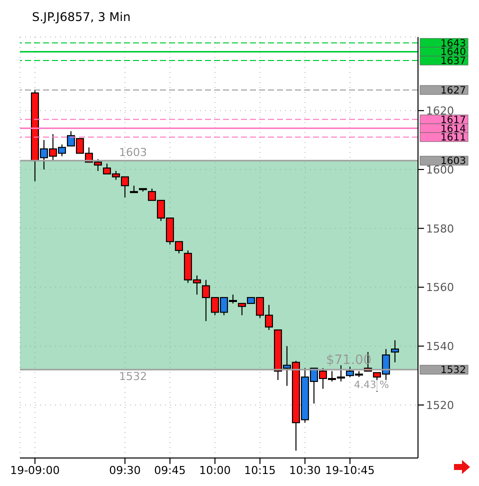  I want to click on x-tick-label: 19-09:00, so click(35, 470).